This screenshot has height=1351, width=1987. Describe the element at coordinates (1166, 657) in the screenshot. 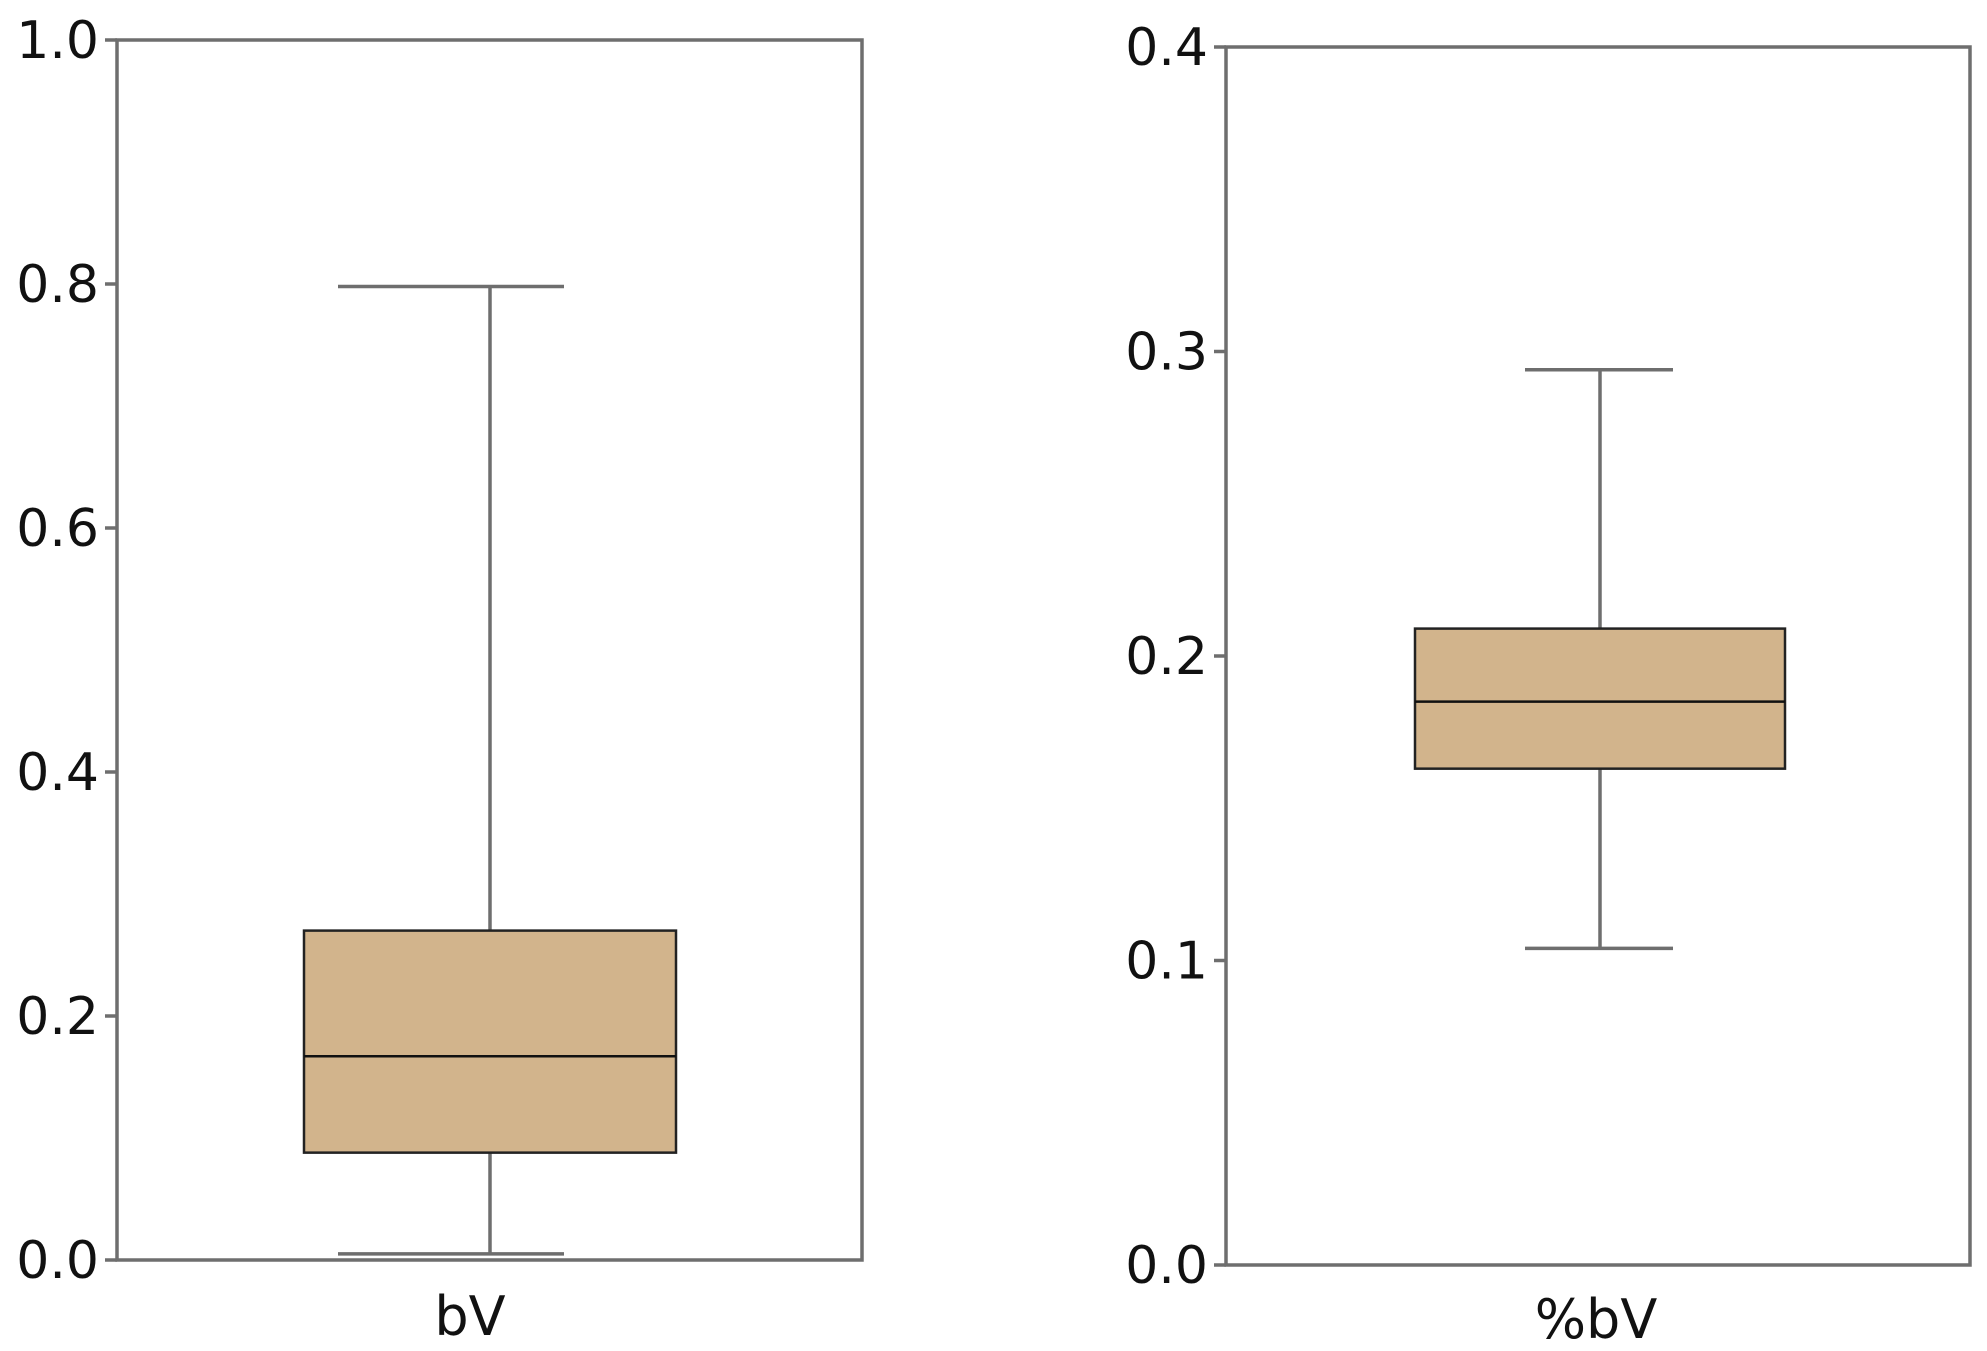

I see `percent-bv-y-tick-label: 0.2` at that location.